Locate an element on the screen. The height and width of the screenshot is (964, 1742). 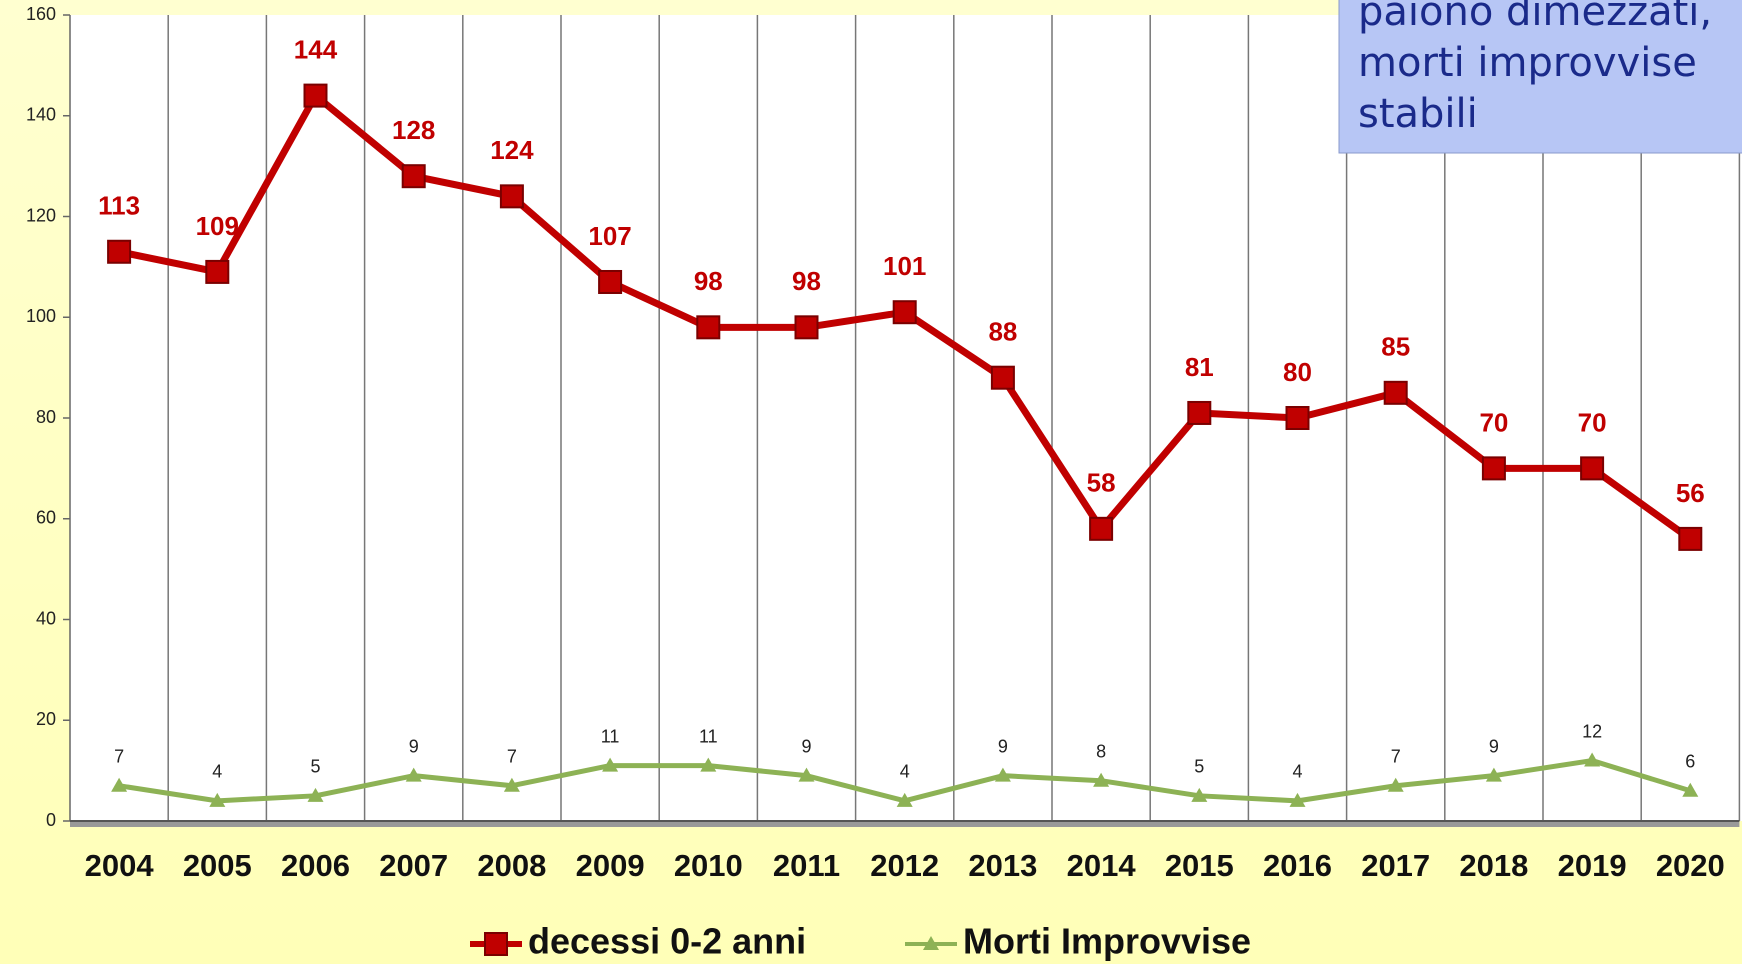
data-label: 107 is located at coordinates (609, 236).